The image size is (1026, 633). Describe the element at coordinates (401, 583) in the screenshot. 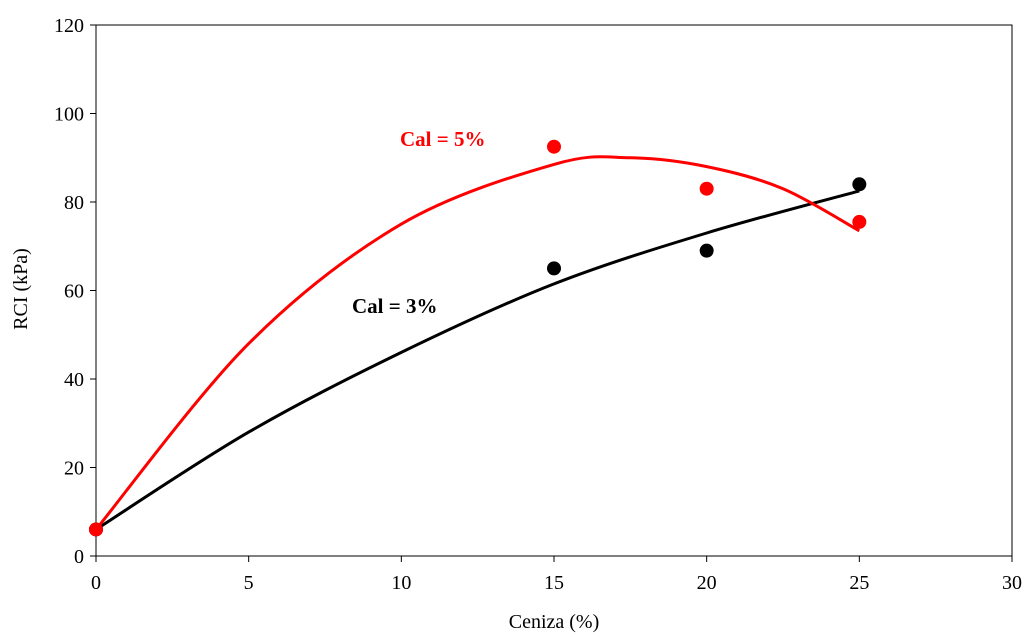

I see `x-tick-label: 10` at that location.